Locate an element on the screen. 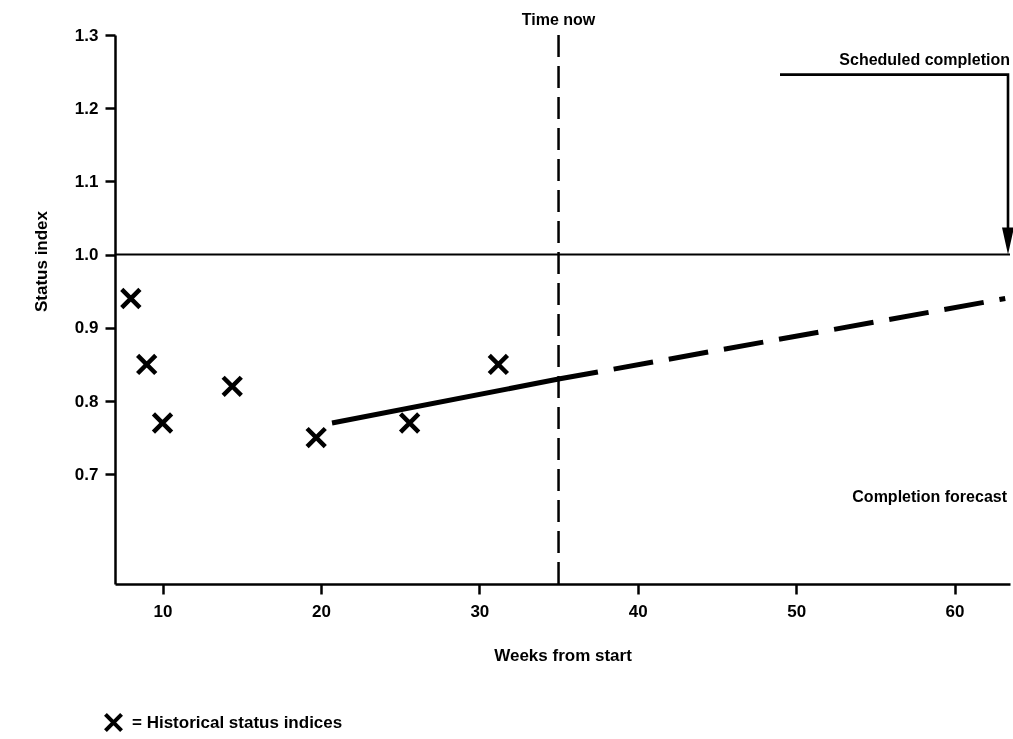 This screenshot has height=739, width=1013. y-tick-label: 1.1 is located at coordinates (86, 181).